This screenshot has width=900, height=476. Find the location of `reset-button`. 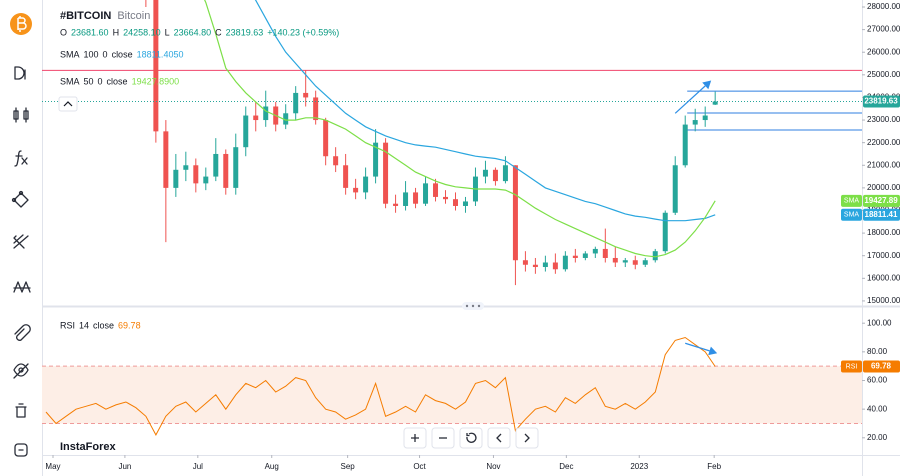

reset-button is located at coordinates (471, 438).